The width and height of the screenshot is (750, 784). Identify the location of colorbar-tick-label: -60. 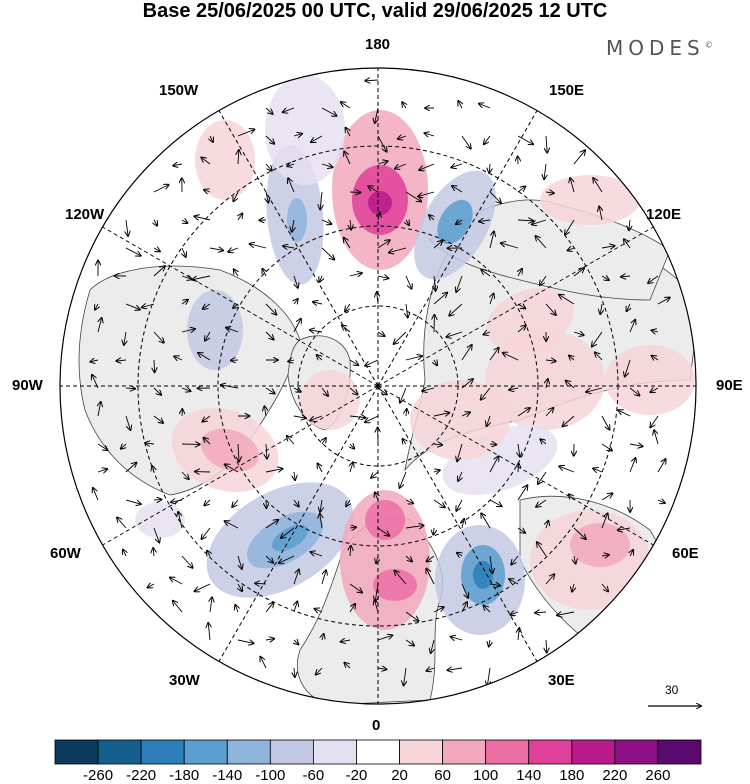
(314, 775).